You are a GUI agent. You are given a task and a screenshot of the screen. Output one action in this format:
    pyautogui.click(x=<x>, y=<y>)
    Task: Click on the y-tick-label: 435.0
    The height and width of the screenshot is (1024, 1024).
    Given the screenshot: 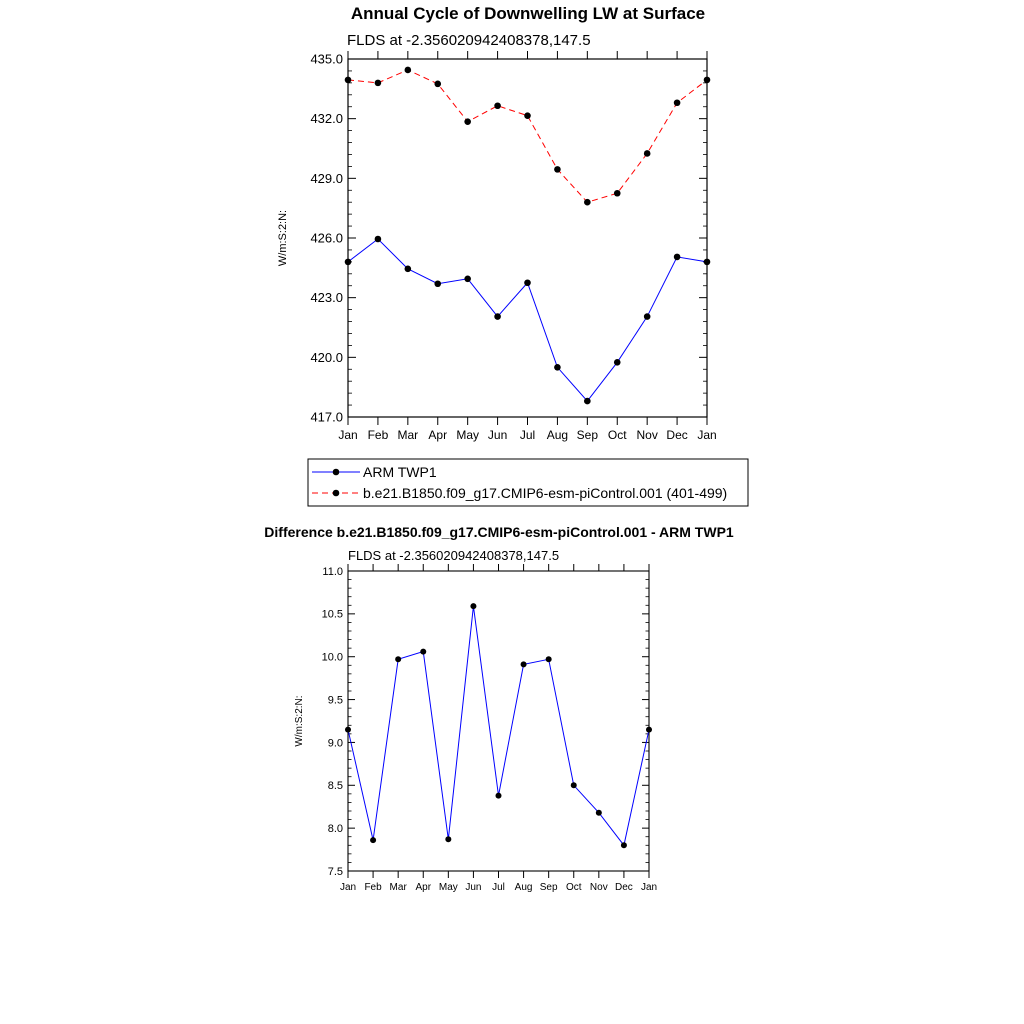 What is the action you would take?
    pyautogui.click(x=326, y=59)
    